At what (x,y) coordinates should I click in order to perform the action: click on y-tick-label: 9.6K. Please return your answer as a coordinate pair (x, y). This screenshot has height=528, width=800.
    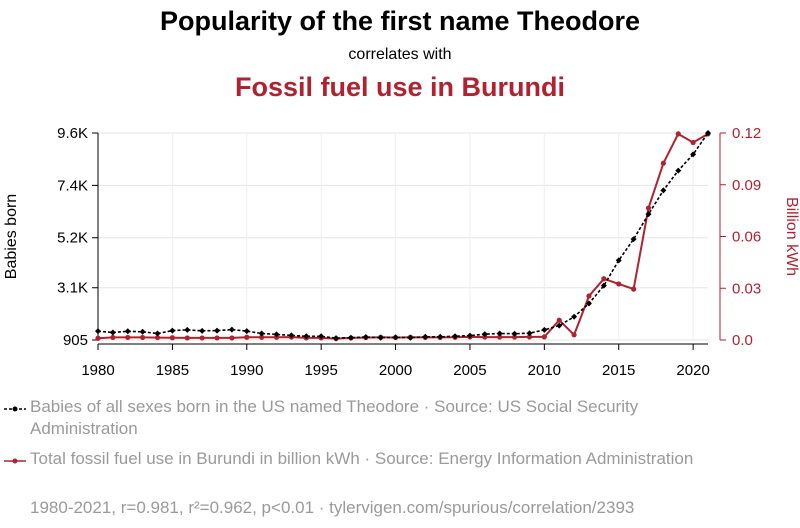
    Looking at the image, I should click on (72, 133).